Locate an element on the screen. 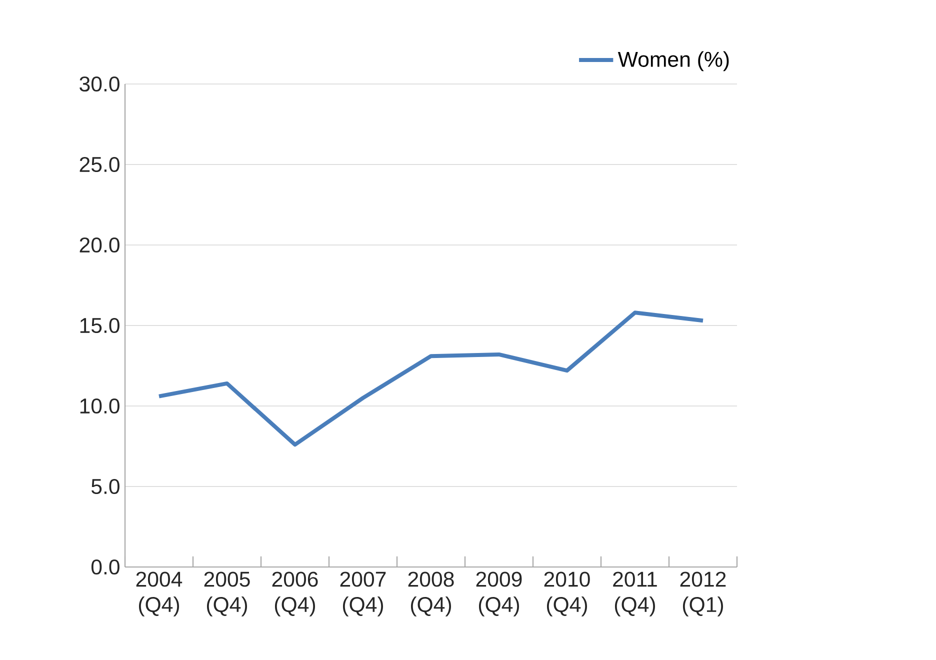 The height and width of the screenshot is (660, 936). y-tick-label: 15.0 is located at coordinates (100, 326).